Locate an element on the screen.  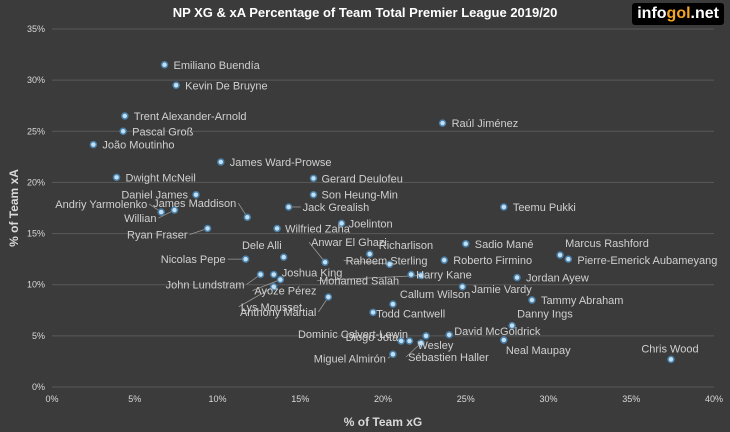
point-label: Wilfried Zaha is located at coordinates (318, 229).